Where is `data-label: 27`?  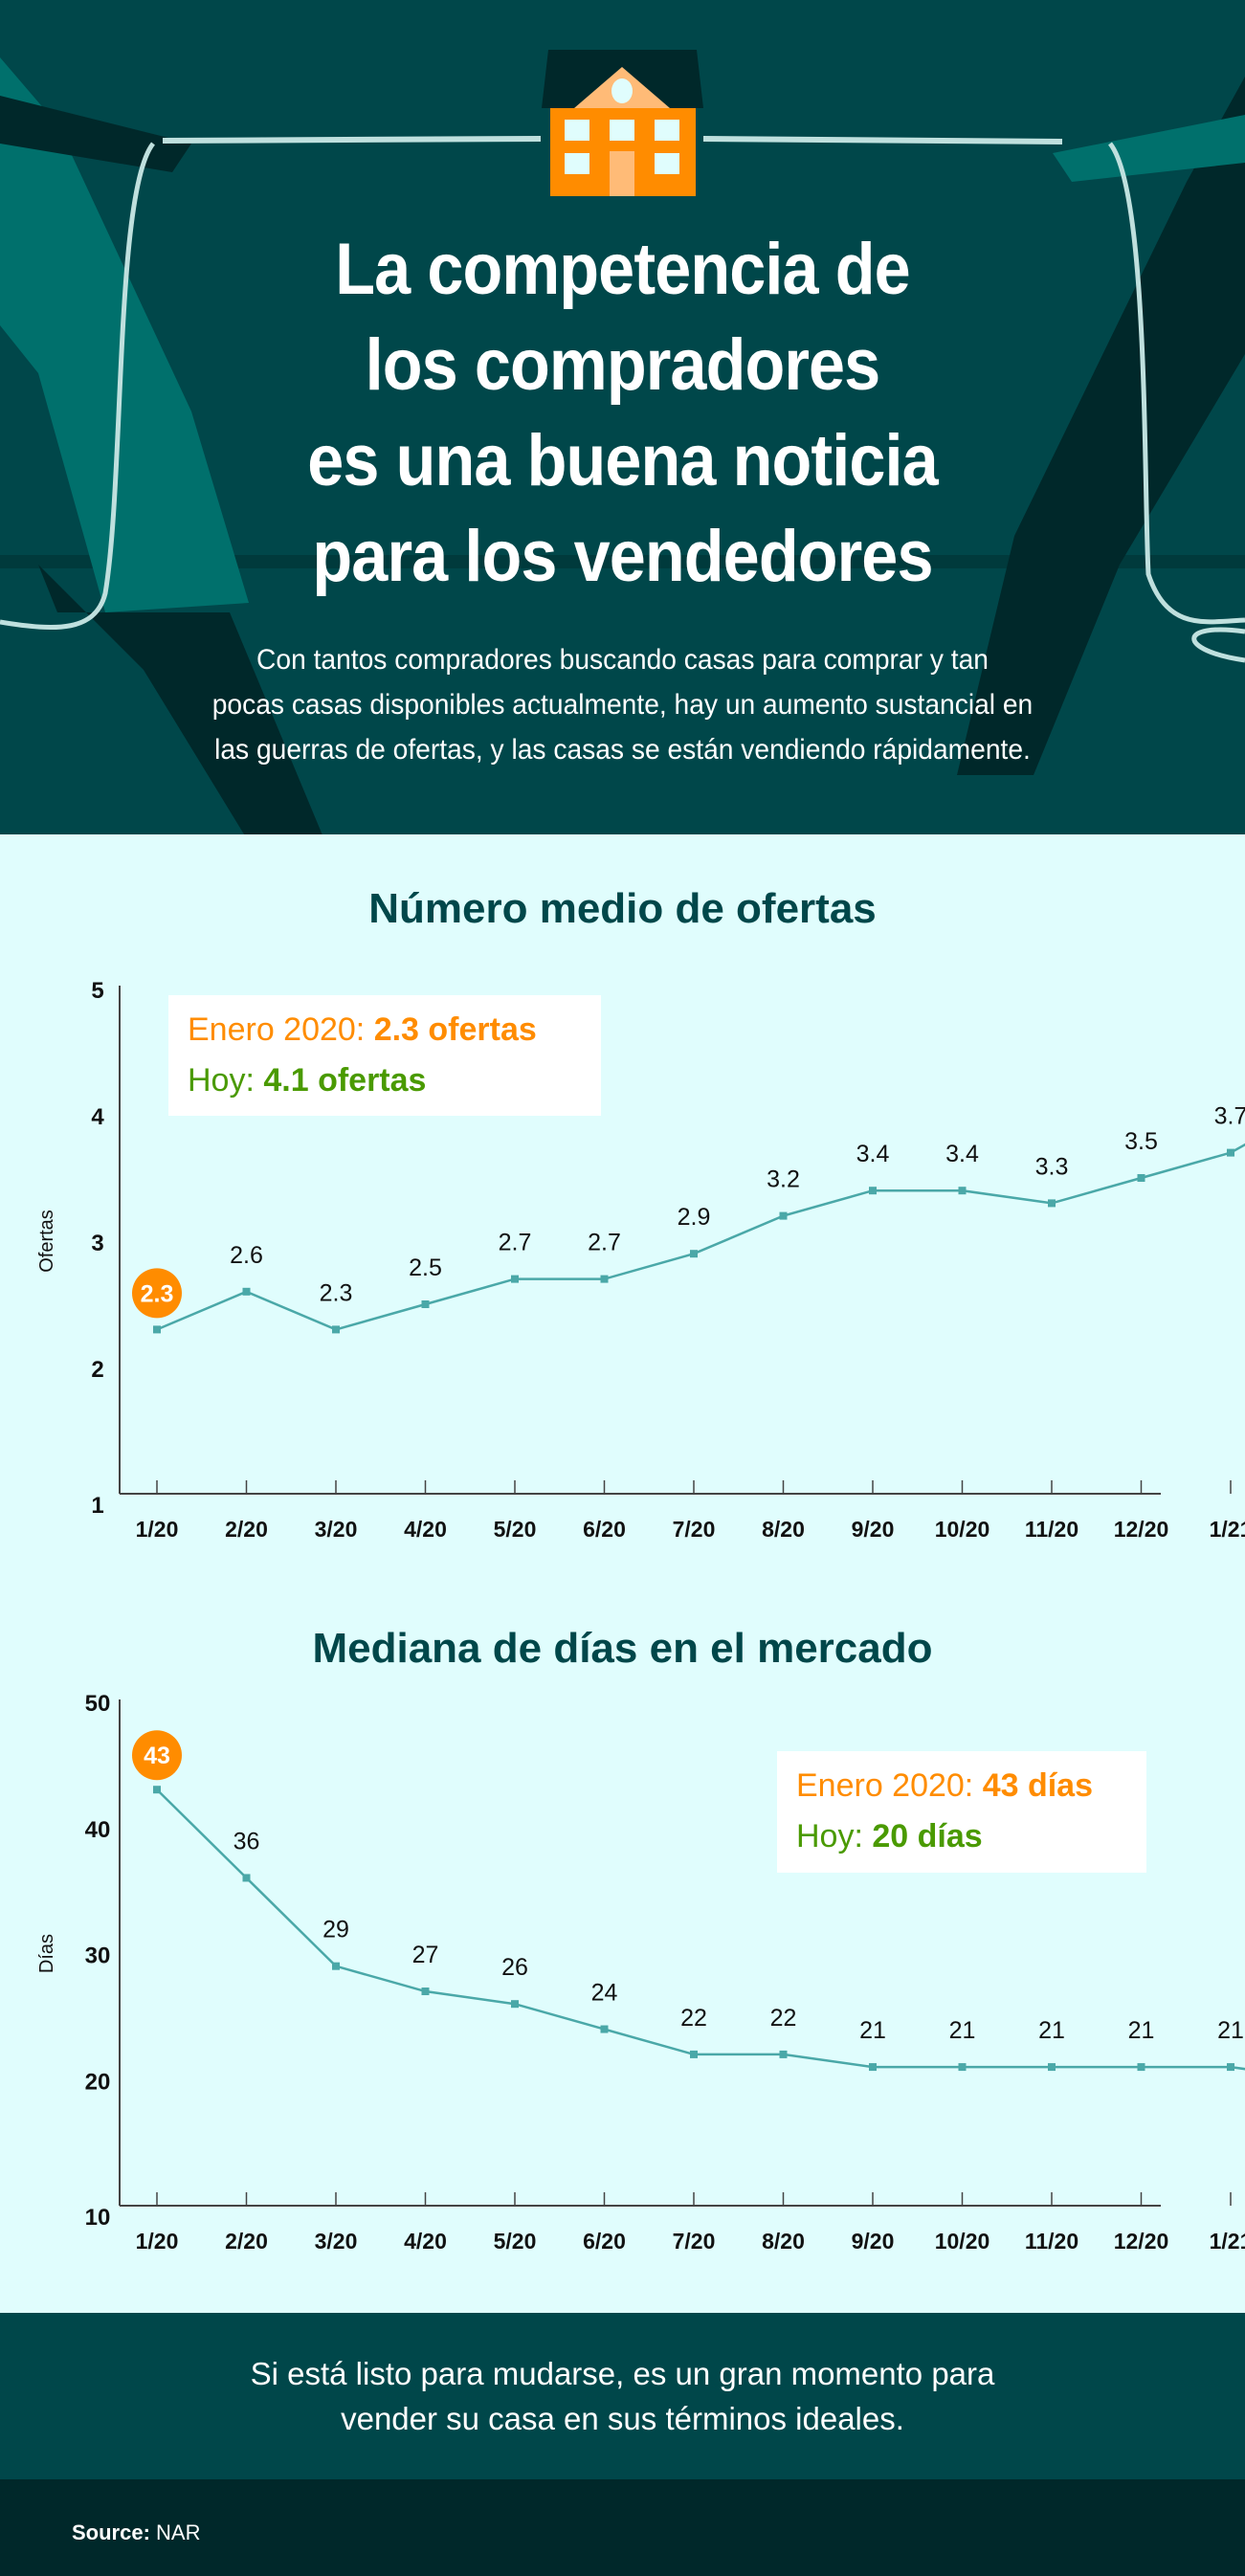 data-label: 27 is located at coordinates (425, 1955).